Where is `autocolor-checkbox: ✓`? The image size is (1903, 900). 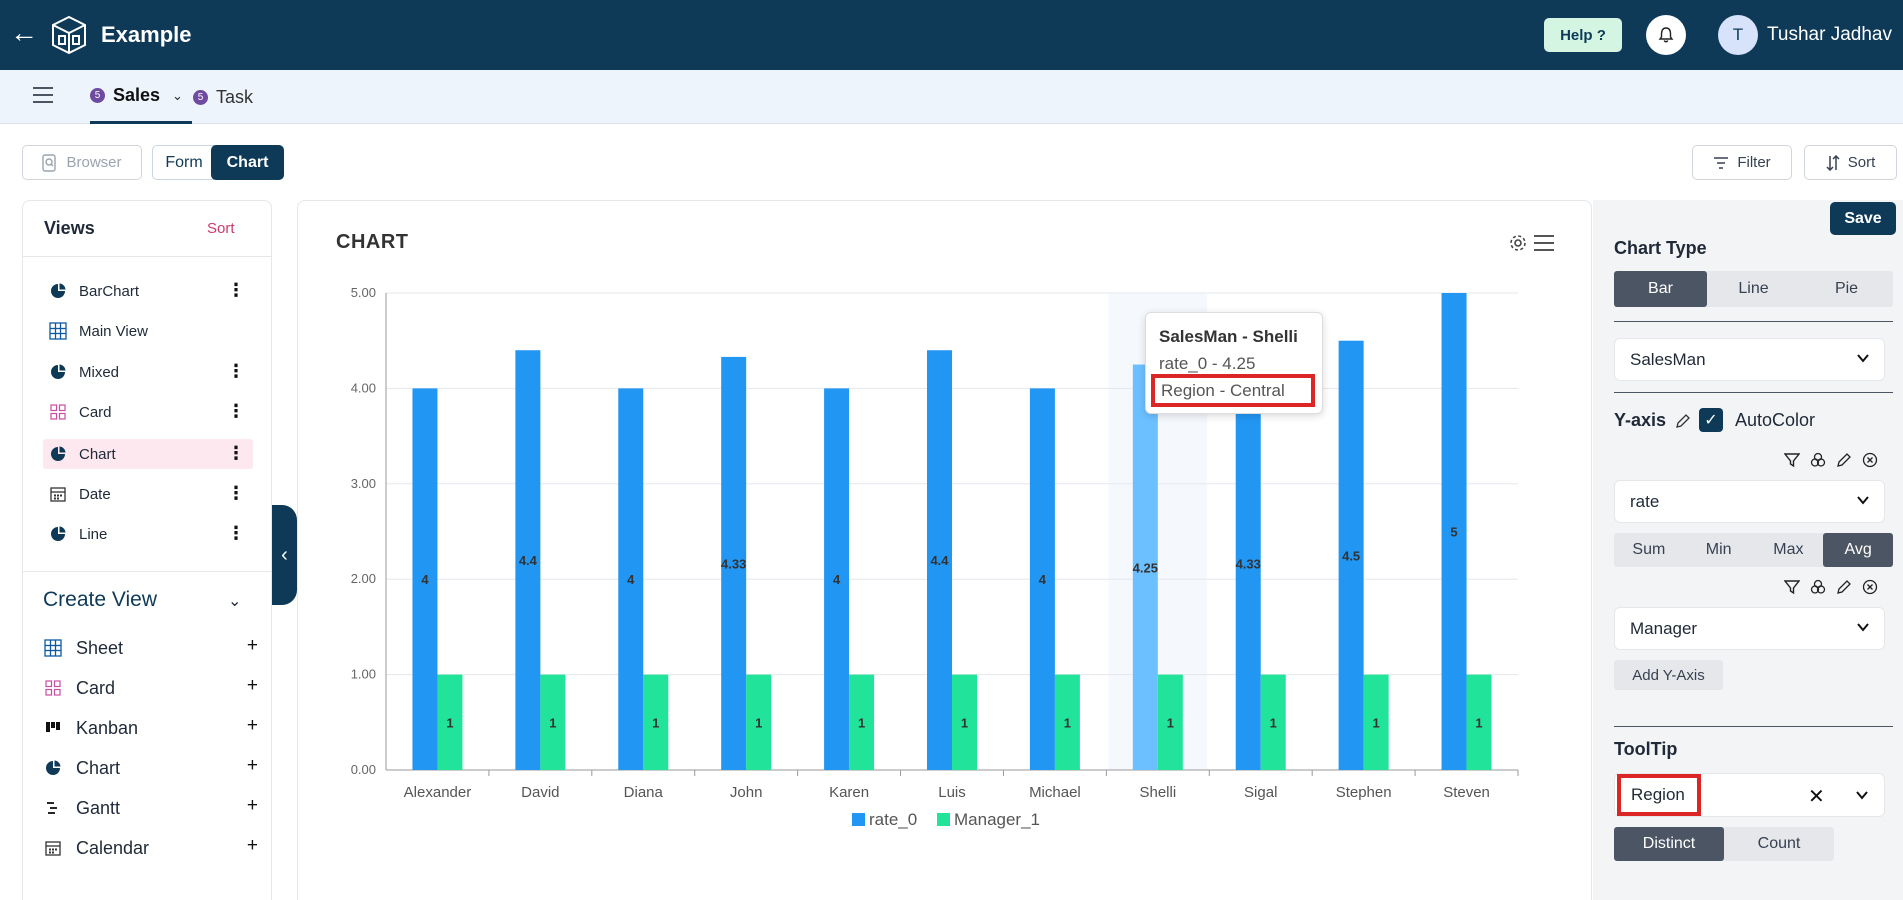
autocolor-checkbox: ✓ is located at coordinates (1711, 420).